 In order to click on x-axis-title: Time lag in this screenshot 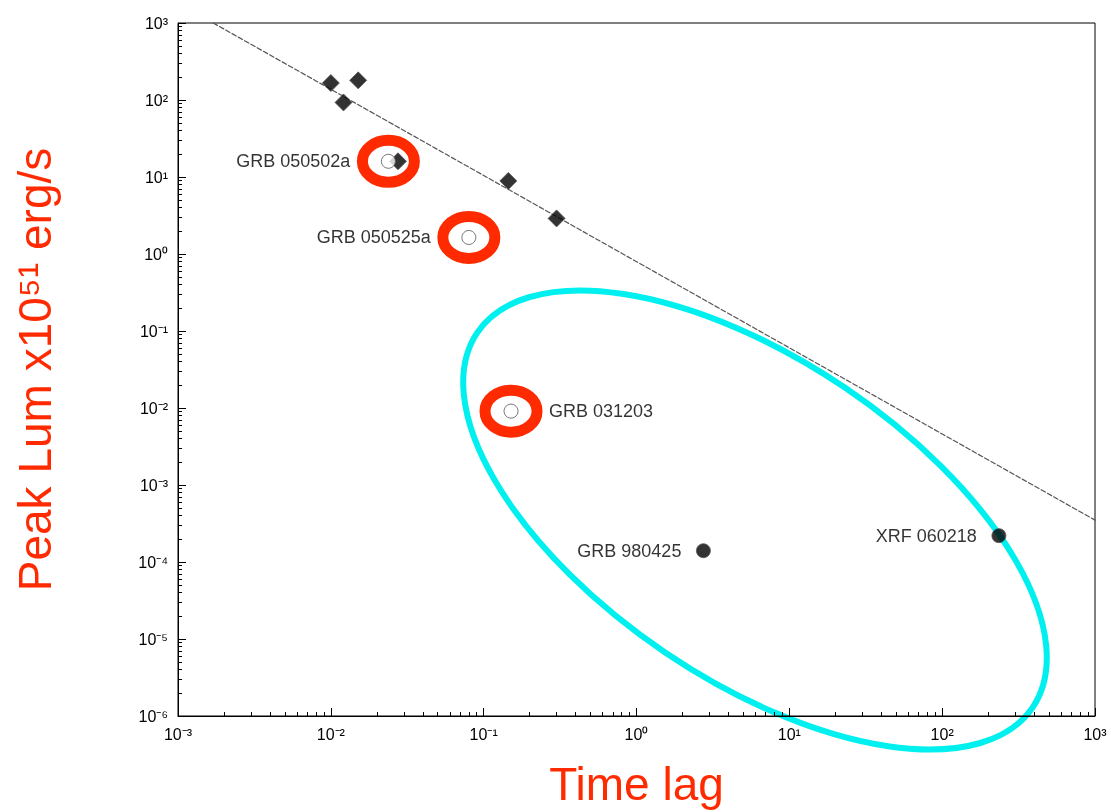, I will do `click(636, 784)`.